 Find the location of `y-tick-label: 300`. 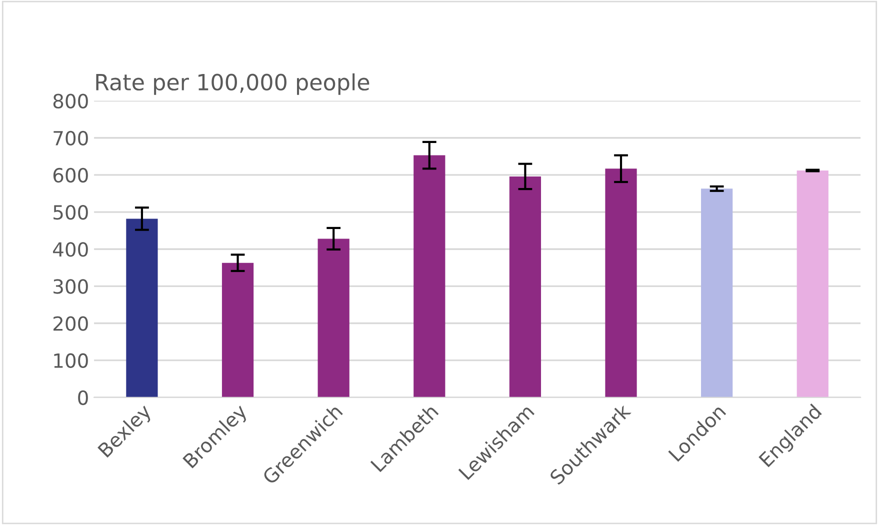

y-tick-label: 300 is located at coordinates (71, 286).